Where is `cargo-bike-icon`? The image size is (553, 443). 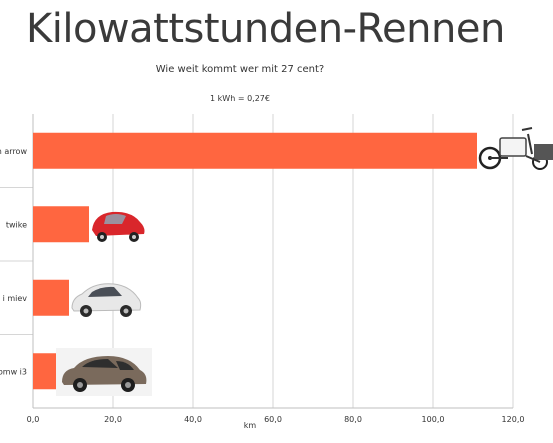 cargo-bike-icon is located at coordinates (515, 148).